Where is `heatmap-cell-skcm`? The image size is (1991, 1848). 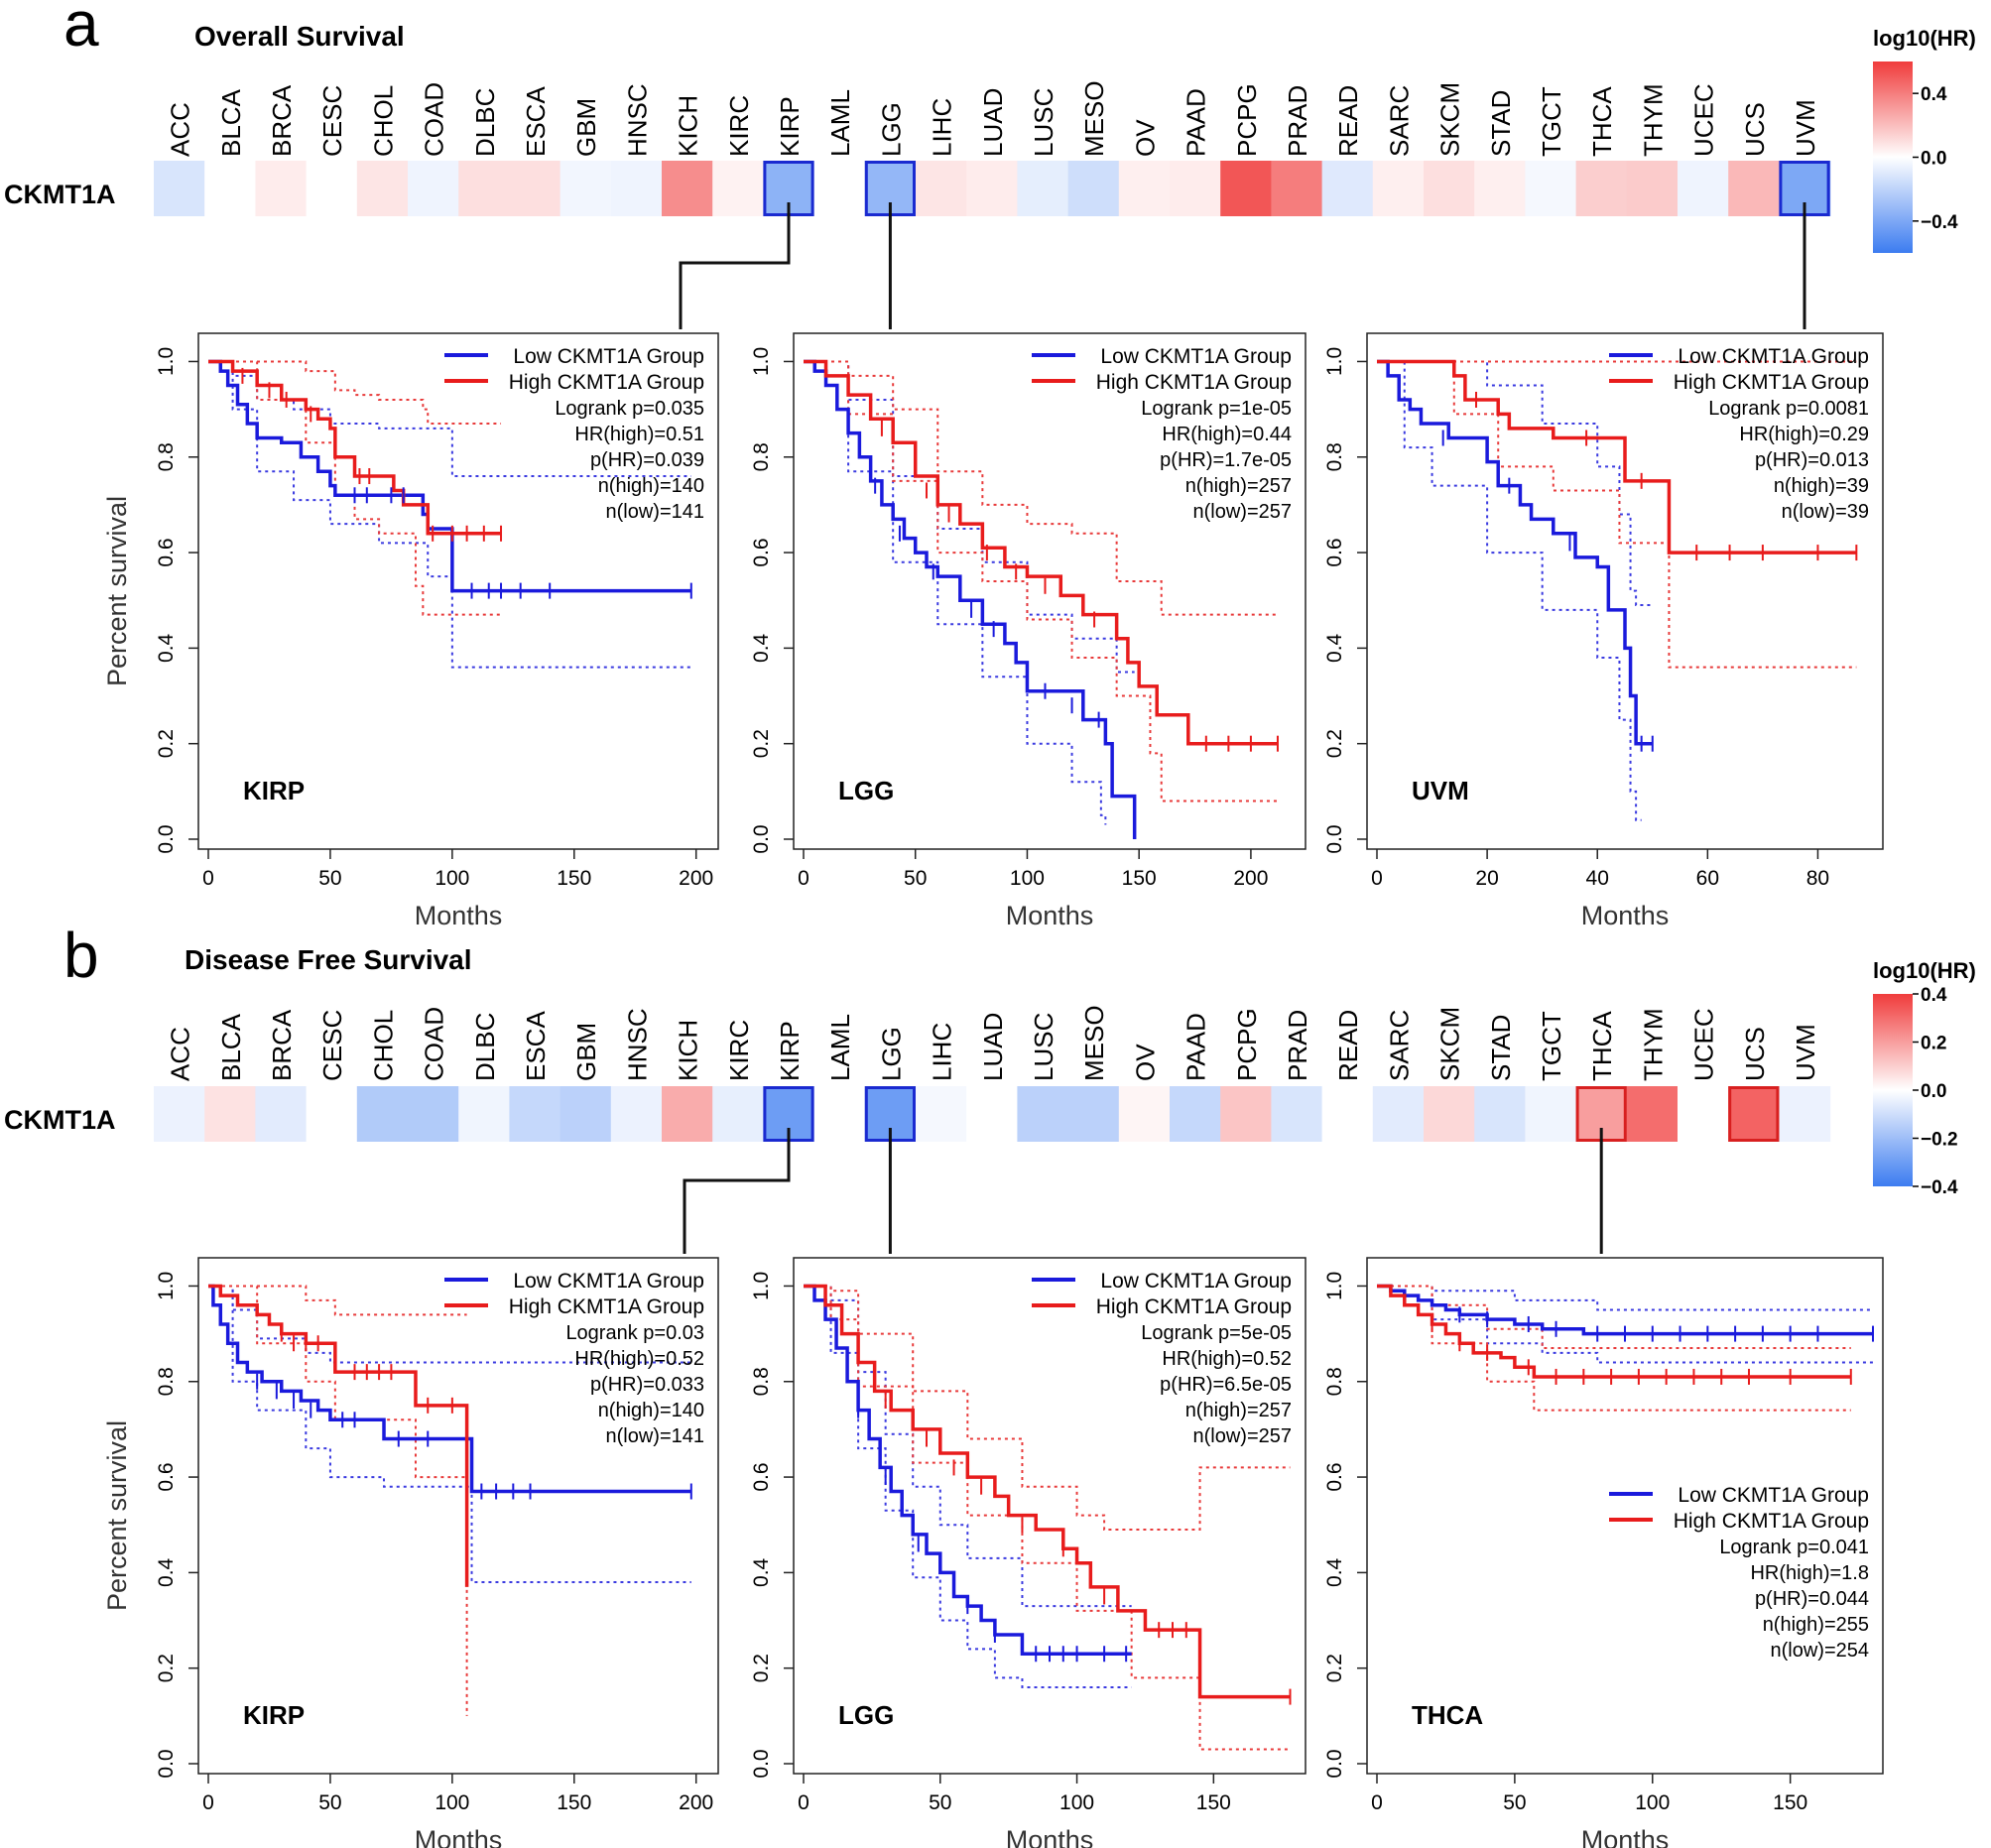
heatmap-cell-skcm is located at coordinates (1449, 1114).